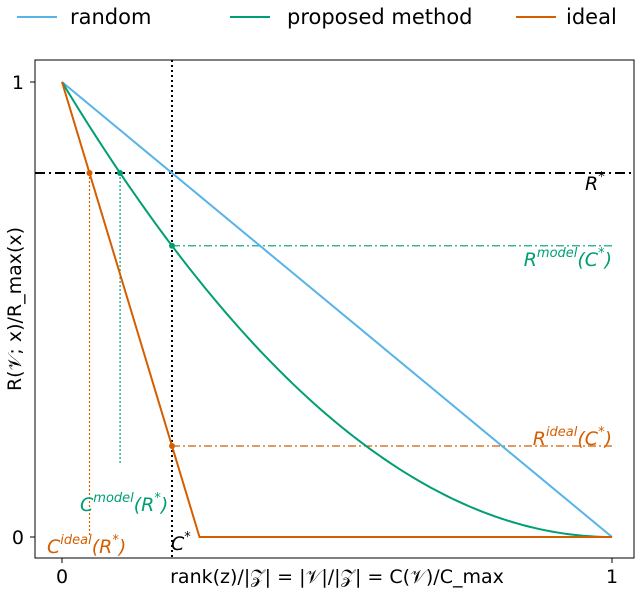  I want to click on r-star-label: R*, so click(595, 182).